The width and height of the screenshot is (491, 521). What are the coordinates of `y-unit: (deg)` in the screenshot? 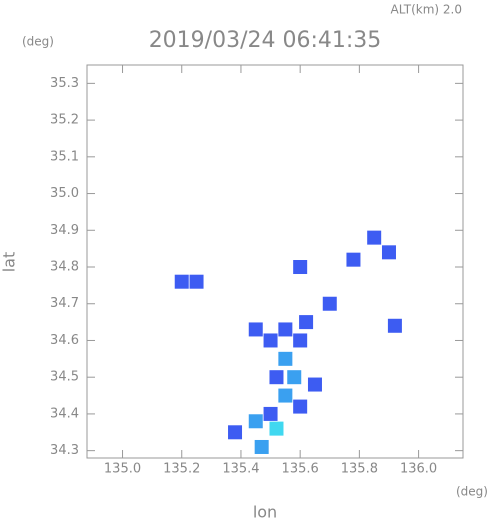 It's located at (38, 42).